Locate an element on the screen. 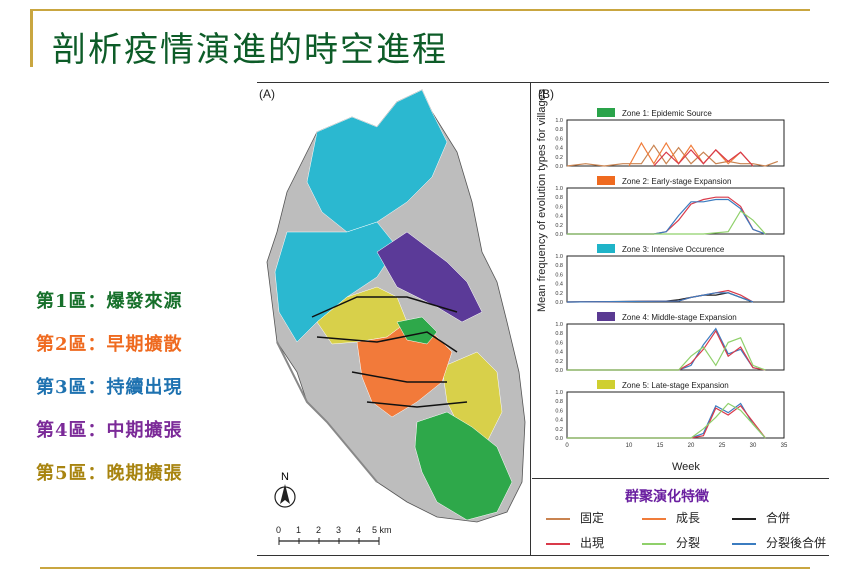 This screenshot has width=856, height=576. panel-title-5: Zone 5: Late-stage Expansion is located at coordinates (675, 385).